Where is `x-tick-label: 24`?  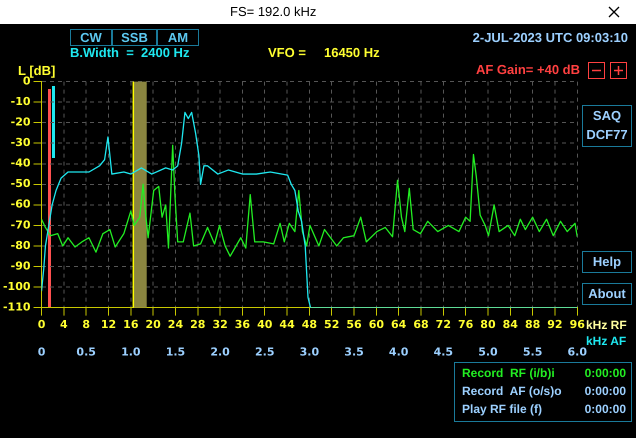
x-tick-label: 24 is located at coordinates (176, 325).